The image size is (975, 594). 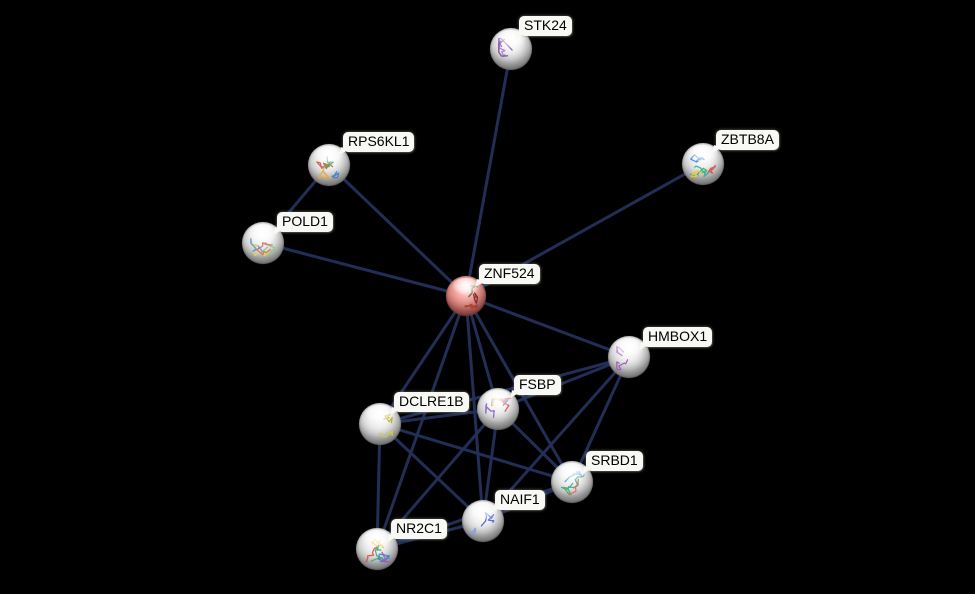 What do you see at coordinates (509, 274) in the screenshot?
I see `node-label-ZNF524: ZNF524` at bounding box center [509, 274].